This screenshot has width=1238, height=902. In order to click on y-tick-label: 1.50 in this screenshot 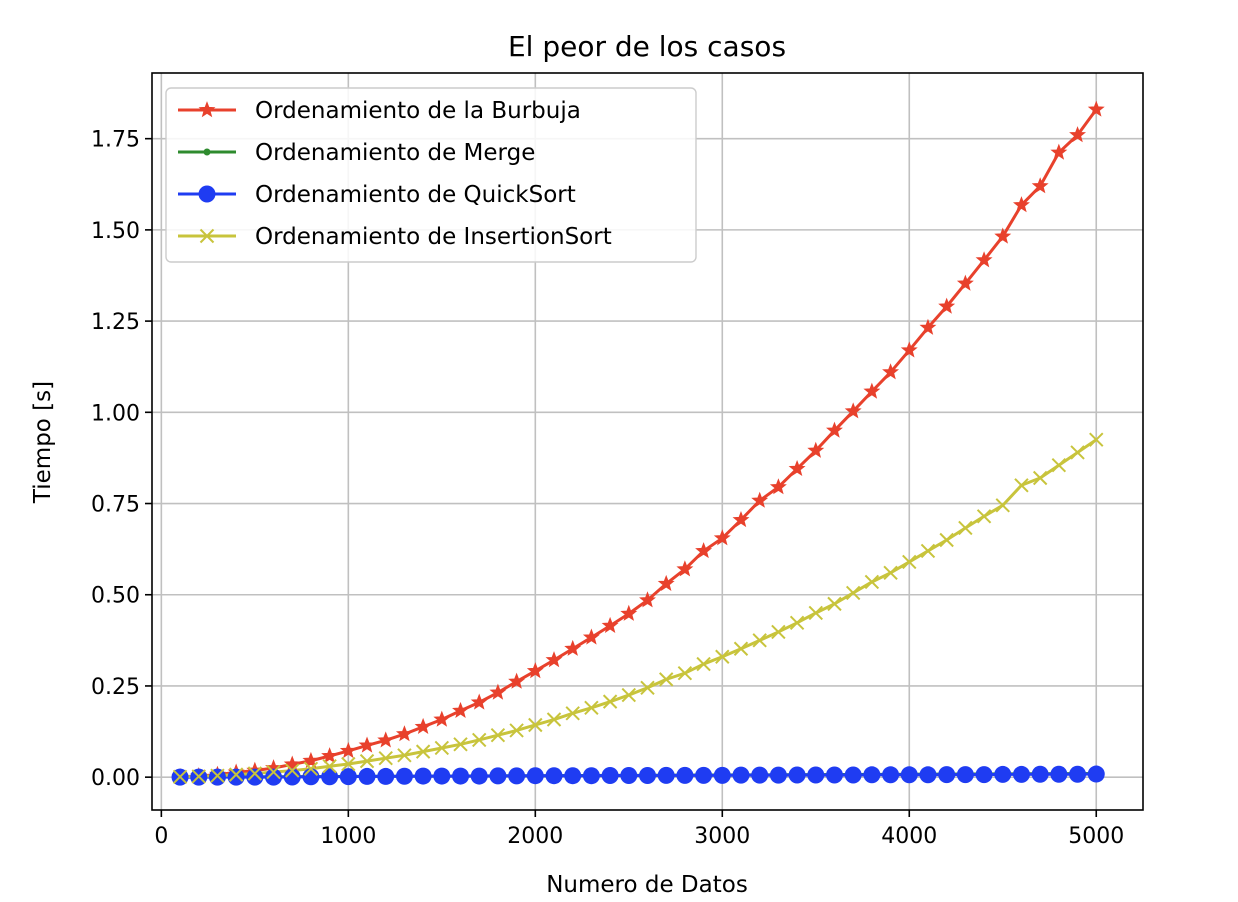, I will do `click(115, 231)`.